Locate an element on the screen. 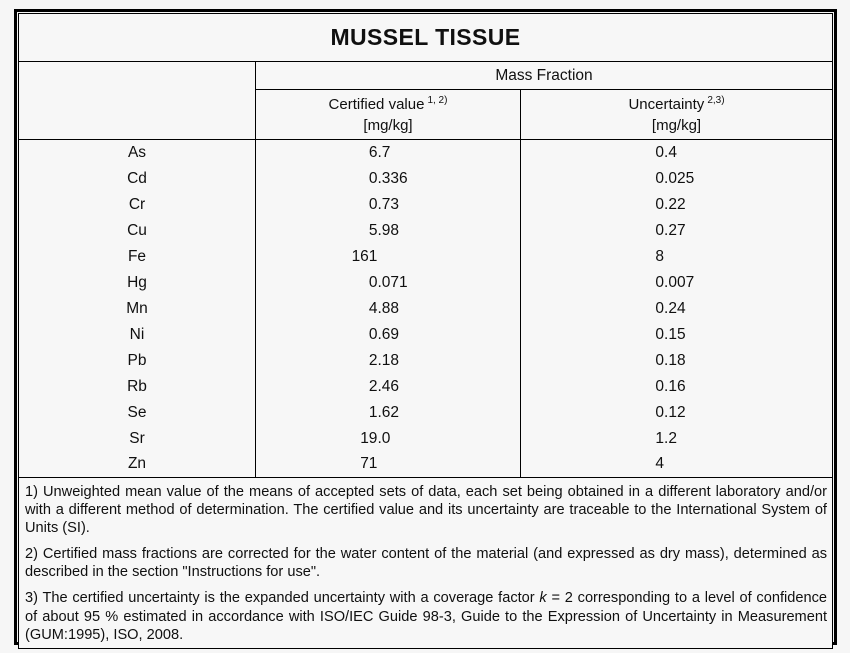 The image size is (850, 653). table-row: As 6.7 0.4 is located at coordinates (425, 152).